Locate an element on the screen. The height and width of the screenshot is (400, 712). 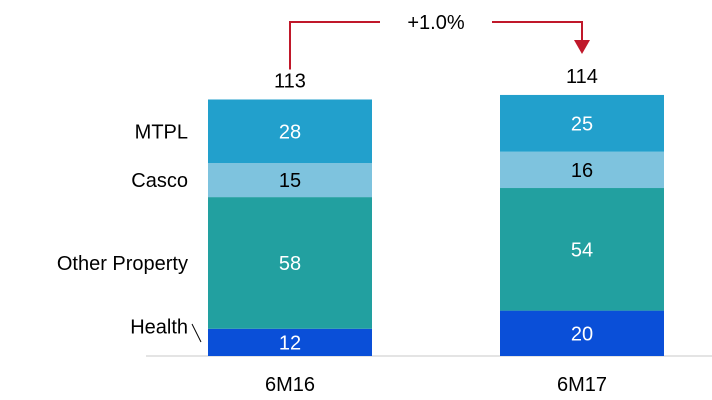
data-label-health-6m16: 12 is located at coordinates (290, 343).